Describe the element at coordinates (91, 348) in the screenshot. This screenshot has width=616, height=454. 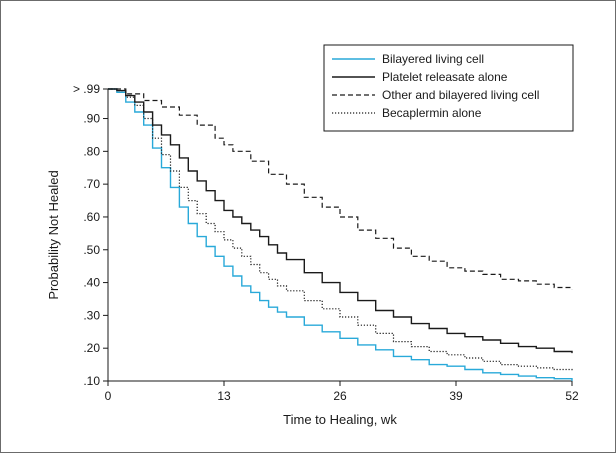
I see `y-tick-label: .20` at that location.